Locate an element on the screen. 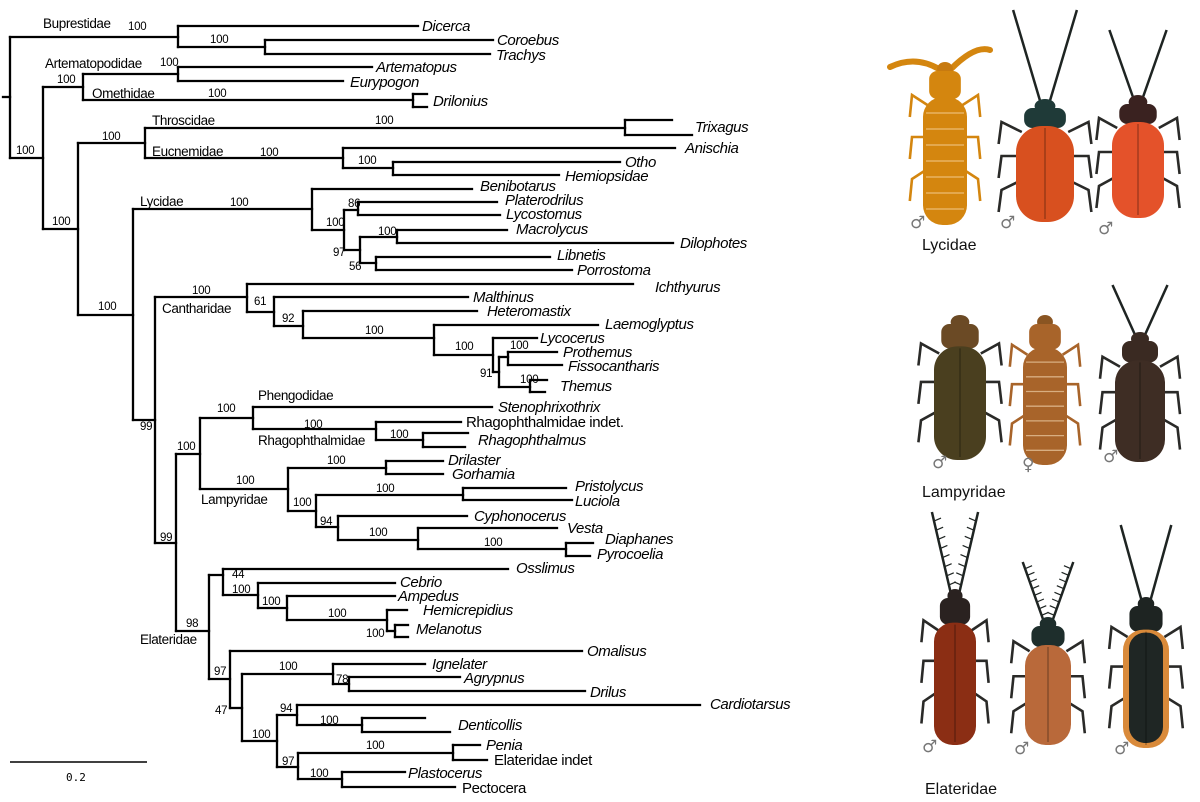  taxon-label: Elateridae indet is located at coordinates (543, 760).